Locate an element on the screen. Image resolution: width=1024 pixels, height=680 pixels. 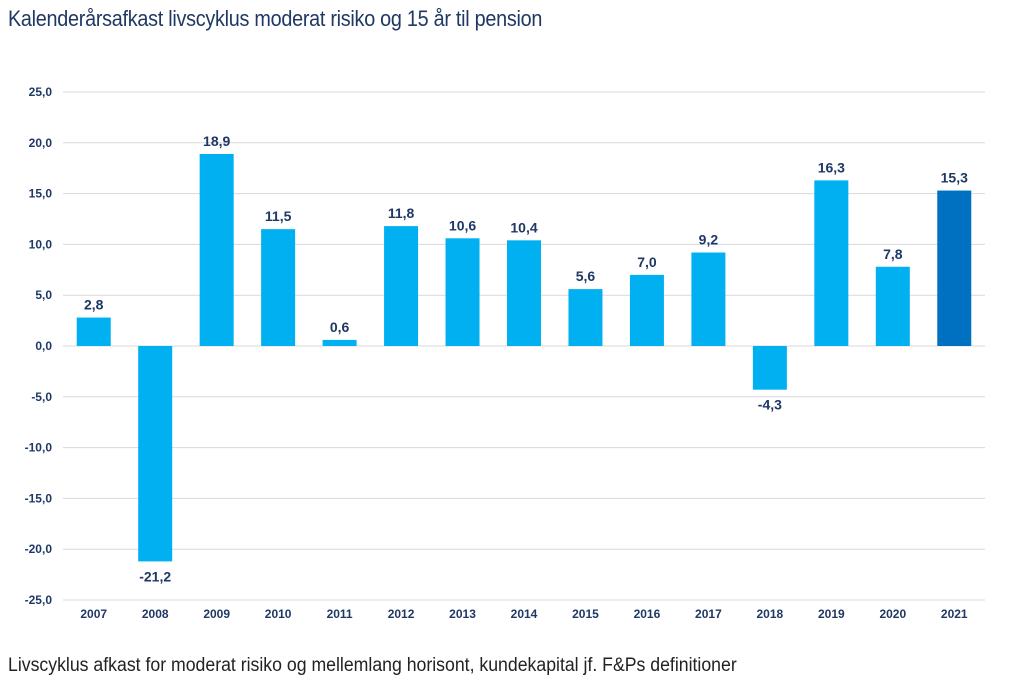
x-tick-label: 2017 is located at coordinates (708, 614).